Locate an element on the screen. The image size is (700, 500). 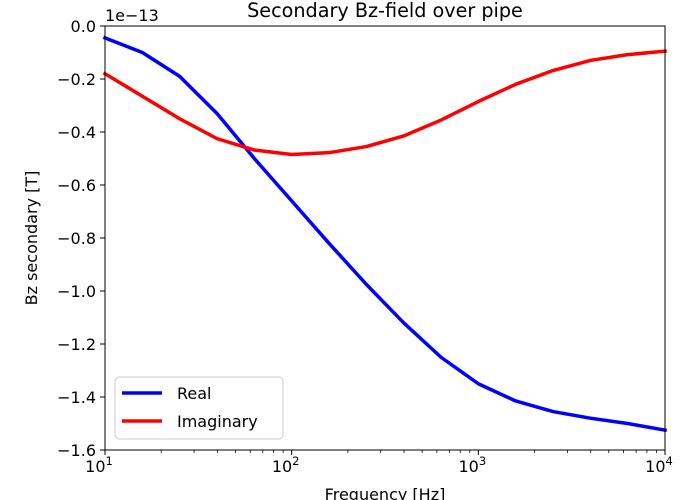
x-tick-label: 10² is located at coordinates (286, 465).